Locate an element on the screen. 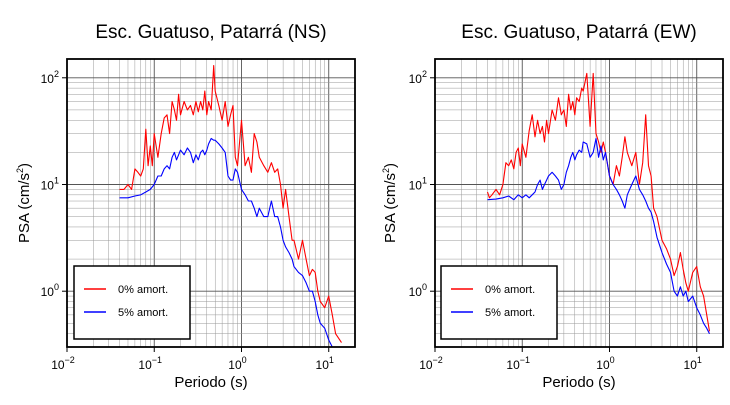  series-line-damped is located at coordinates (598, 235).